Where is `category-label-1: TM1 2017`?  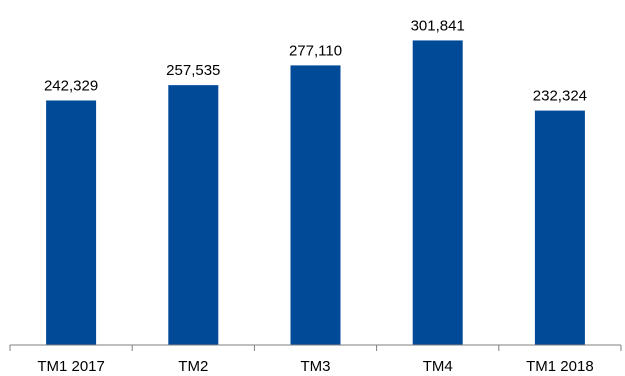
category-label-1: TM1 2017 is located at coordinates (71, 366).